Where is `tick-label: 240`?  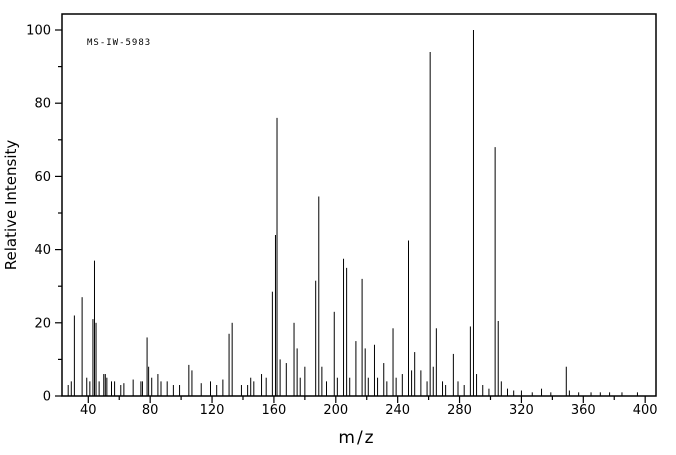
tick-label: 240 is located at coordinates (397, 410).